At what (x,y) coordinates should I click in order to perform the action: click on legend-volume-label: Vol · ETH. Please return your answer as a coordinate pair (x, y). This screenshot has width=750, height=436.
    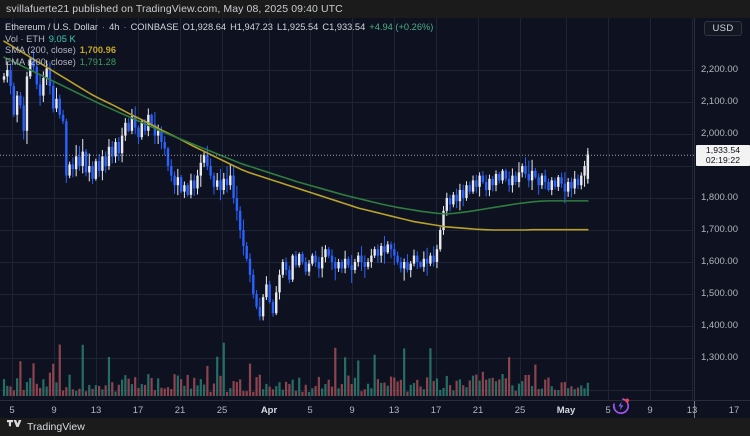
    Looking at the image, I should click on (25, 38).